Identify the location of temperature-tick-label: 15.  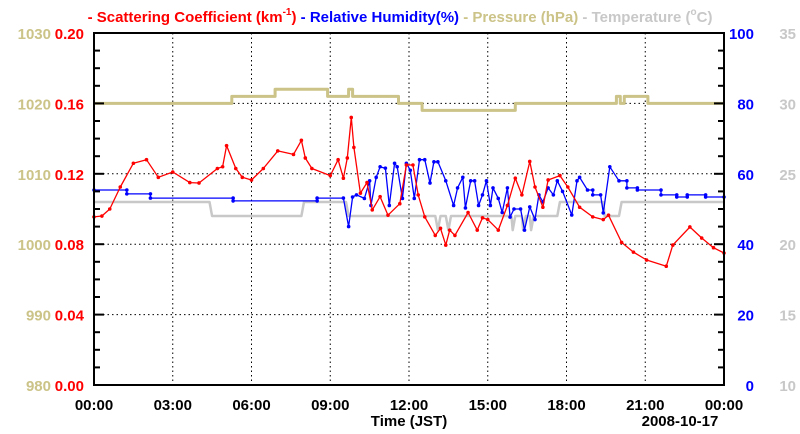
(787, 316).